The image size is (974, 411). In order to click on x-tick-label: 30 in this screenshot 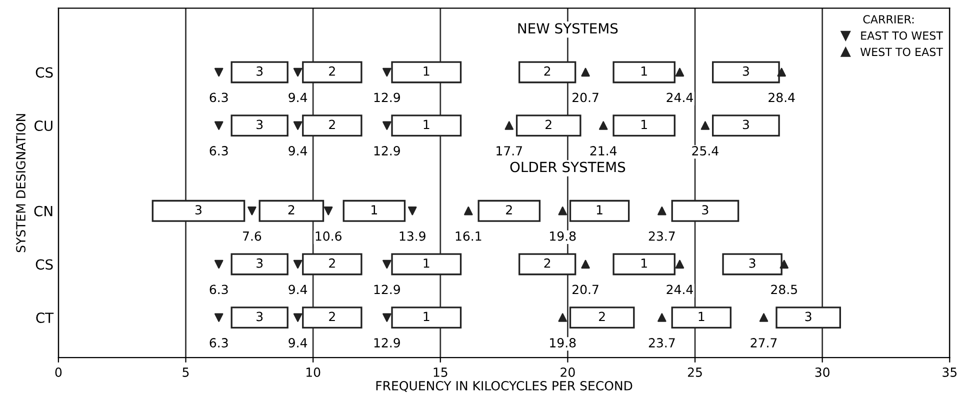, I will do `click(822, 372)`.